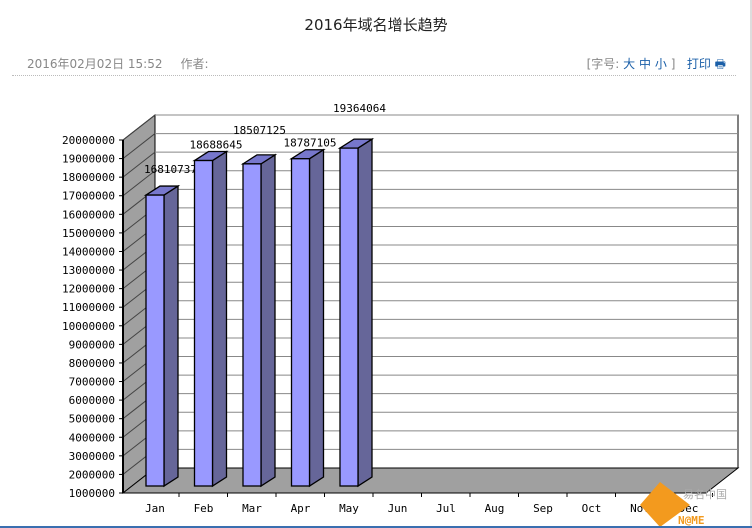 This screenshot has height=528, width=752. What do you see at coordinates (446, 508) in the screenshot?
I see `x-tick-label: Jul` at bounding box center [446, 508].